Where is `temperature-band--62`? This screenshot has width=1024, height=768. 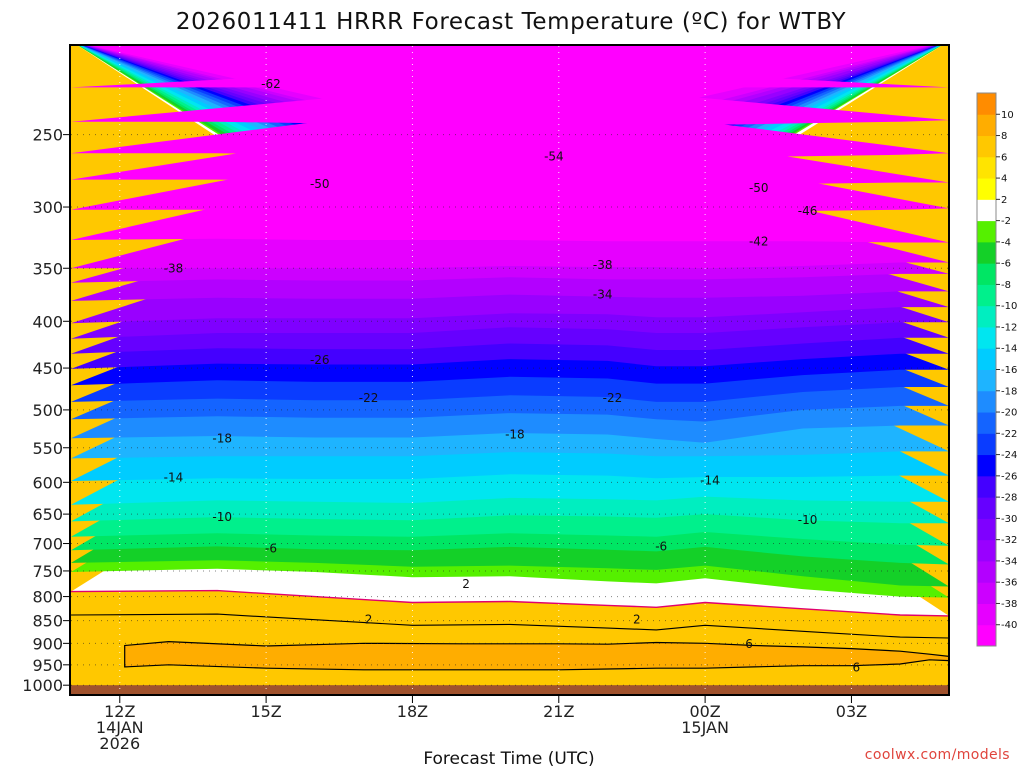
temperature-band--62 is located at coordinates (510, 67).